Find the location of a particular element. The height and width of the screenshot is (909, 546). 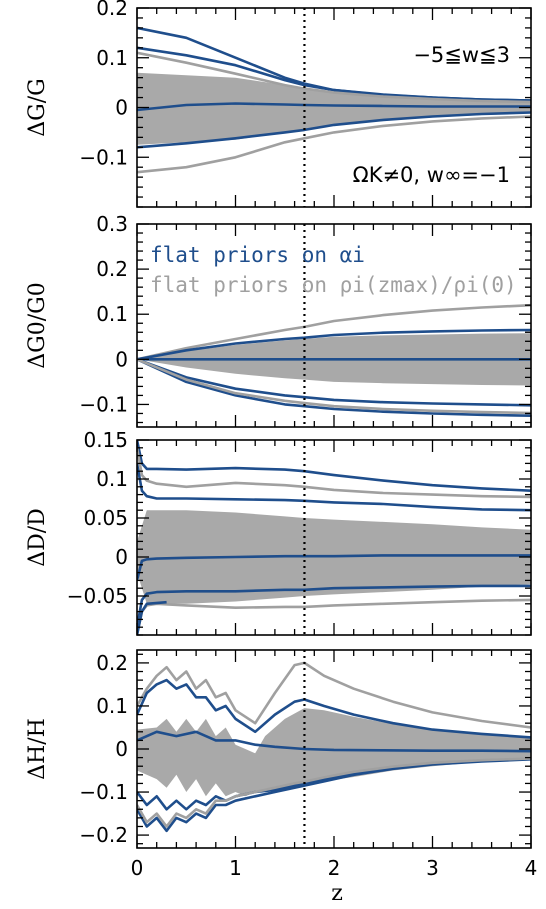

y-tick-label: 0.3 is located at coordinates (112, 224).